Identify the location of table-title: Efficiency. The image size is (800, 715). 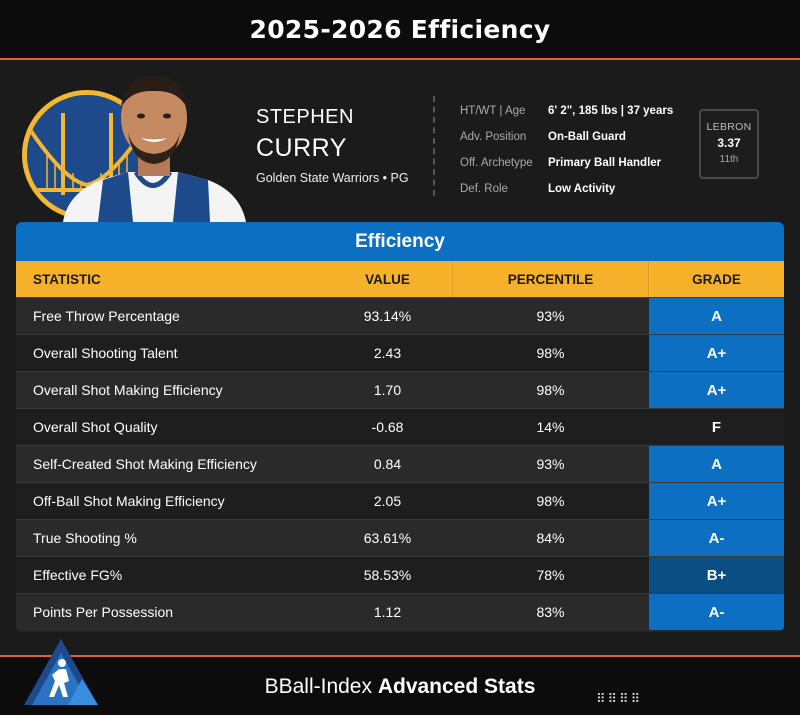
(400, 241).